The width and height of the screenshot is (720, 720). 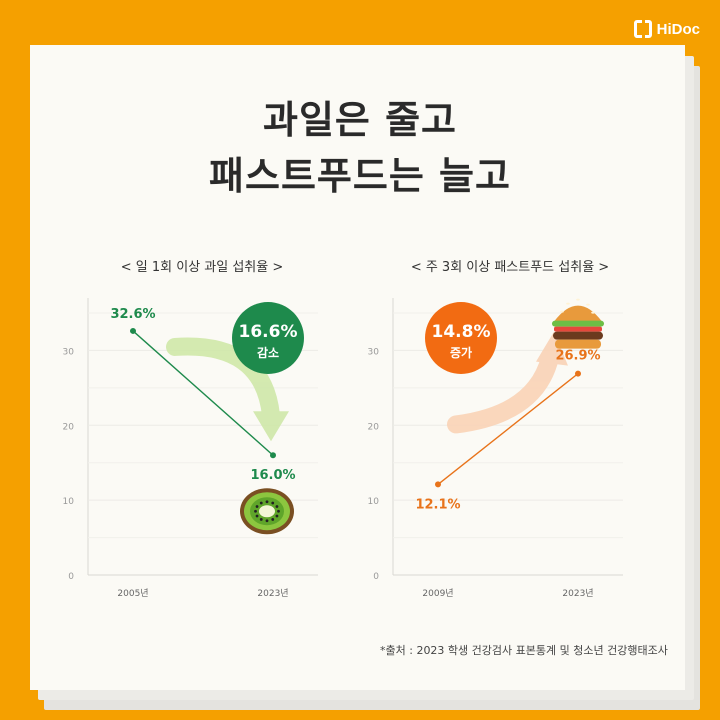 What do you see at coordinates (524, 650) in the screenshot?
I see `source-note: *출처 : 2023 학생 건강검사 표본통계 및 청소년 건강행태조사` at bounding box center [524, 650].